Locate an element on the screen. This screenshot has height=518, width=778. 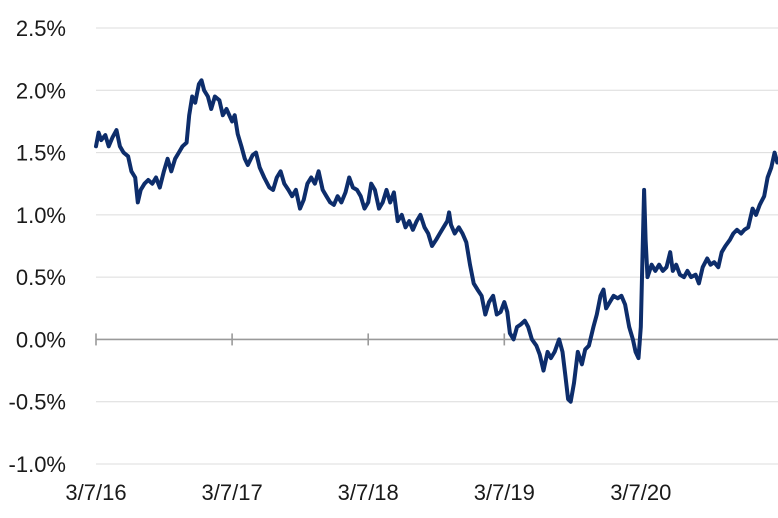
y-tick-label: -1.0% is located at coordinates (37, 464).